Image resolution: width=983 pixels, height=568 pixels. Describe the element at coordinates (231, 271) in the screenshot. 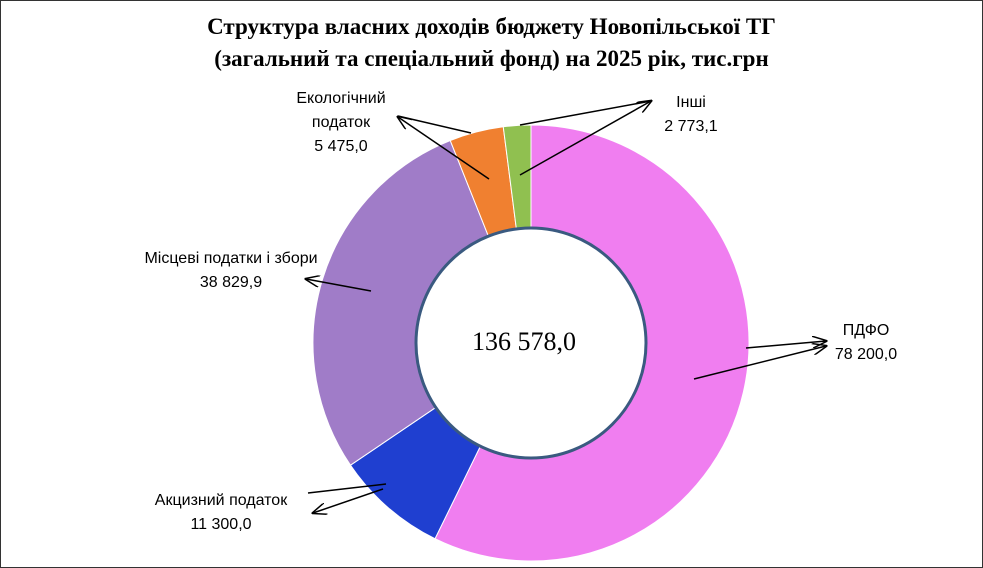

I see `slice-label: Місцеві податки і збори 38 829,9` at that location.